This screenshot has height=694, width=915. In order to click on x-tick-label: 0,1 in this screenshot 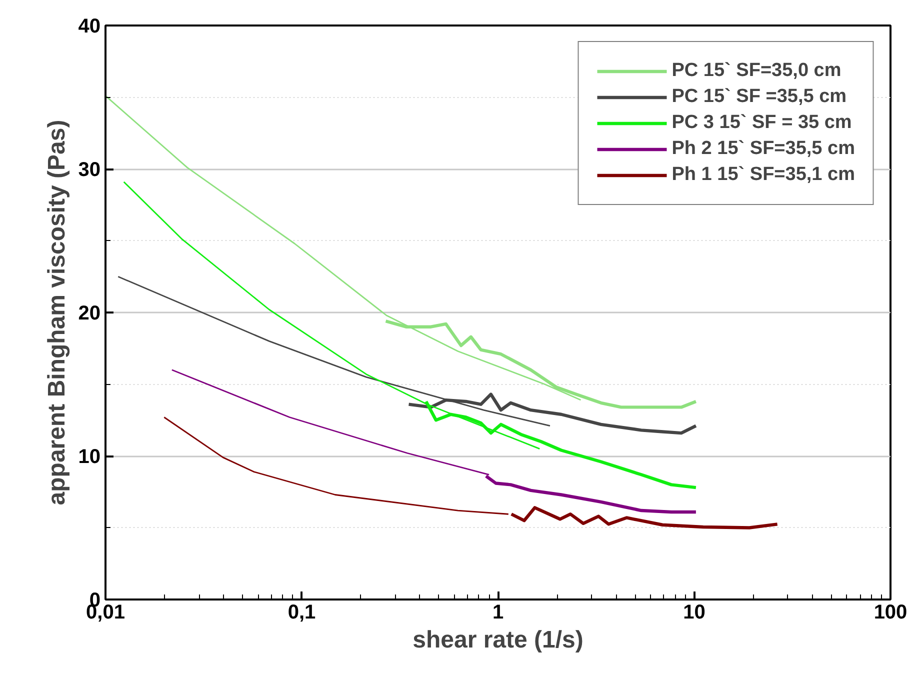, I will do `click(302, 613)`.